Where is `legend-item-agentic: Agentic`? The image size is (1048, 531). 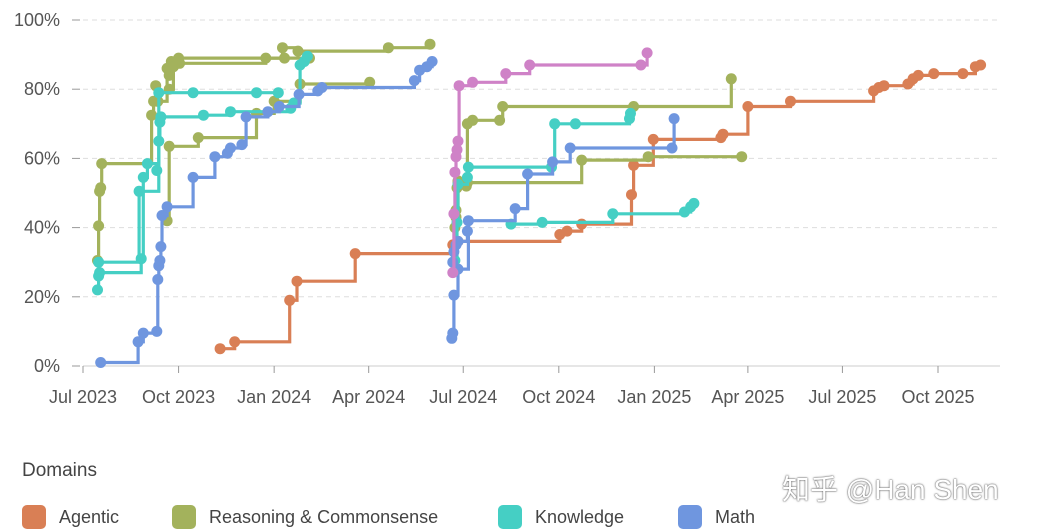 legend-item-agentic: Agentic is located at coordinates (70, 517).